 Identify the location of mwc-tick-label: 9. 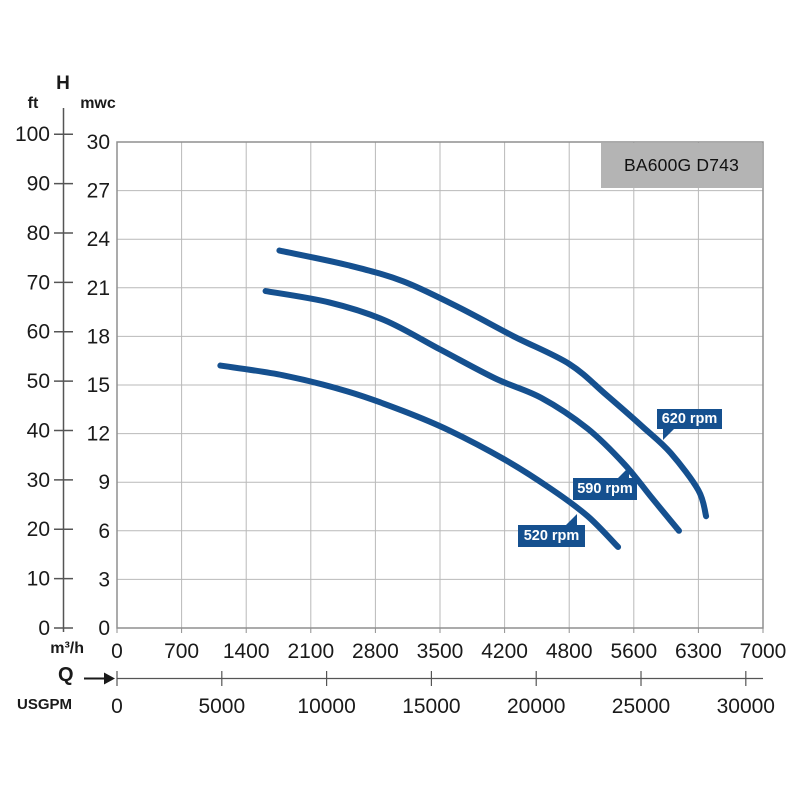
(104, 482).